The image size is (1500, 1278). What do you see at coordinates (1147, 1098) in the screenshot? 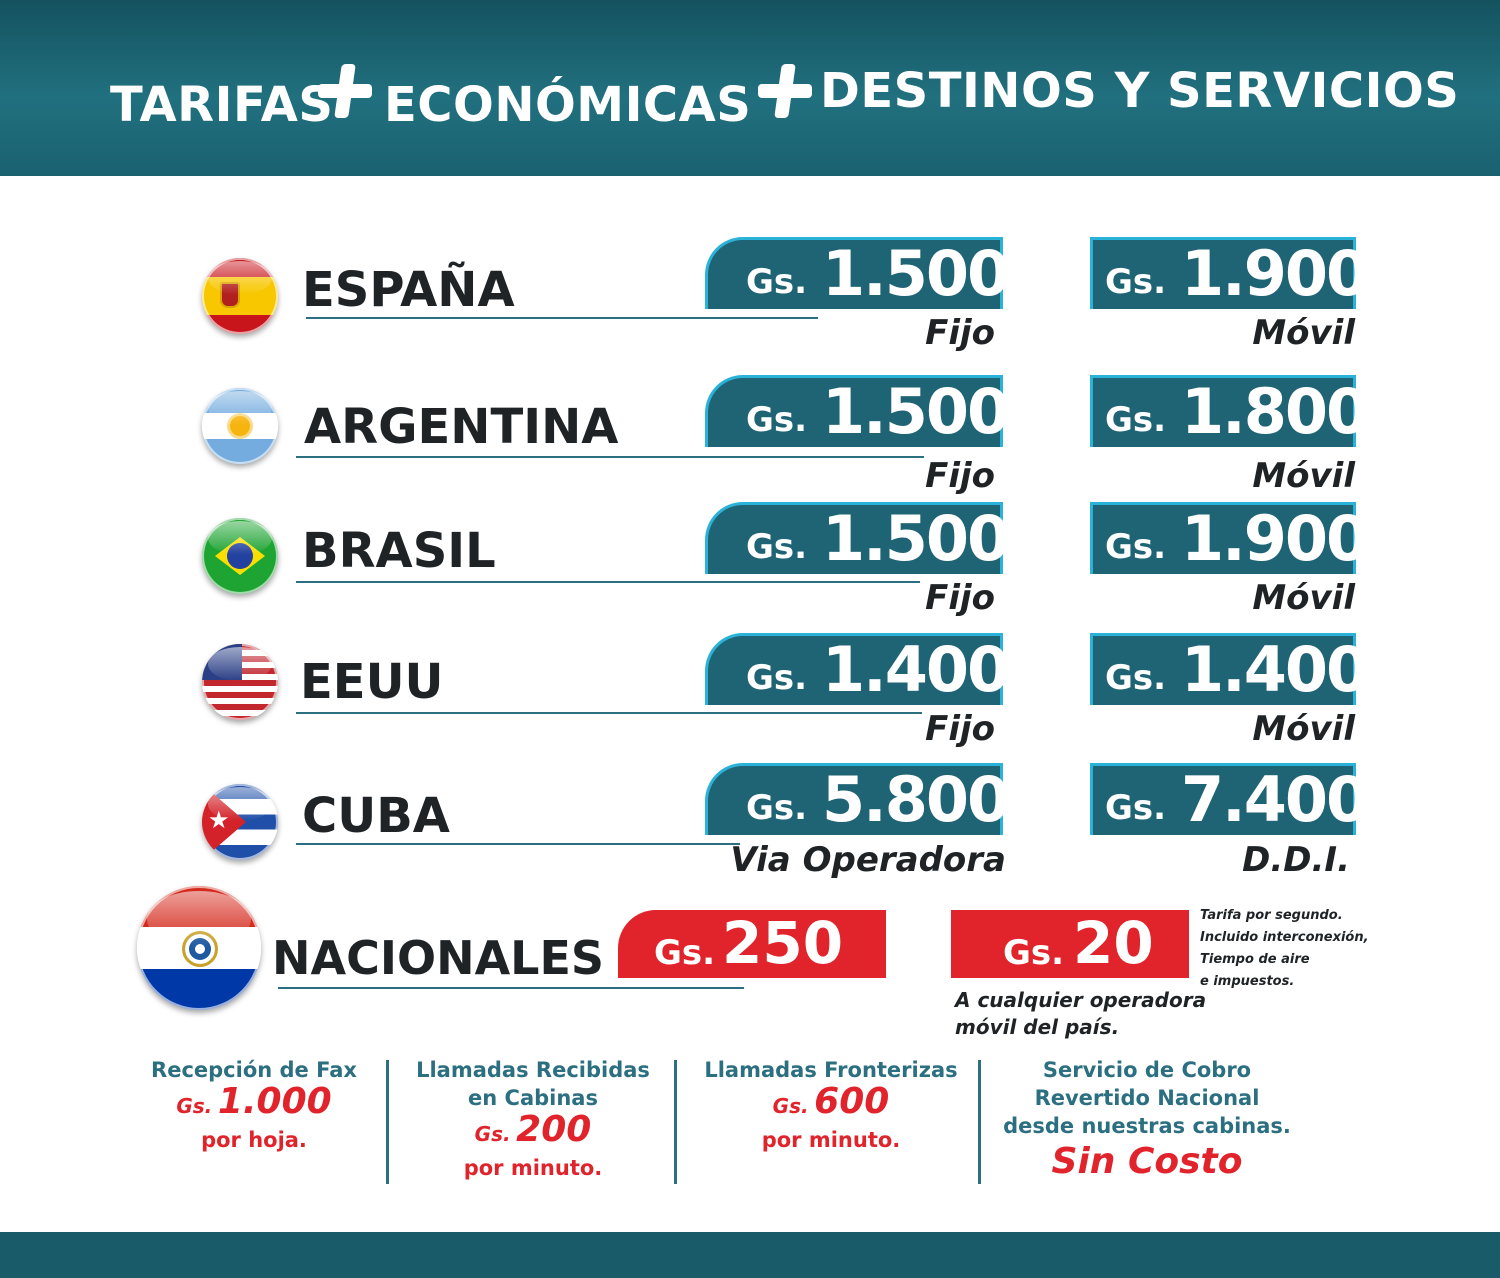
I see `service-title: Revertido Nacional` at bounding box center [1147, 1098].